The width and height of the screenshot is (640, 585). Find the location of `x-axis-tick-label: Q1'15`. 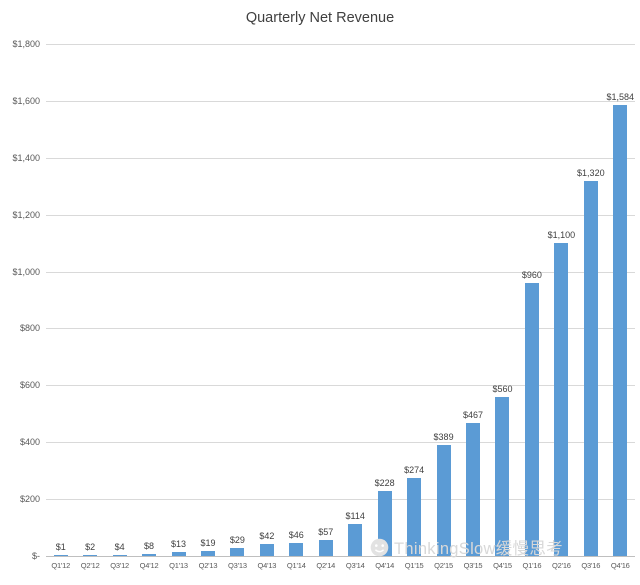

x-axis-tick-label: Q1'15 is located at coordinates (414, 565).